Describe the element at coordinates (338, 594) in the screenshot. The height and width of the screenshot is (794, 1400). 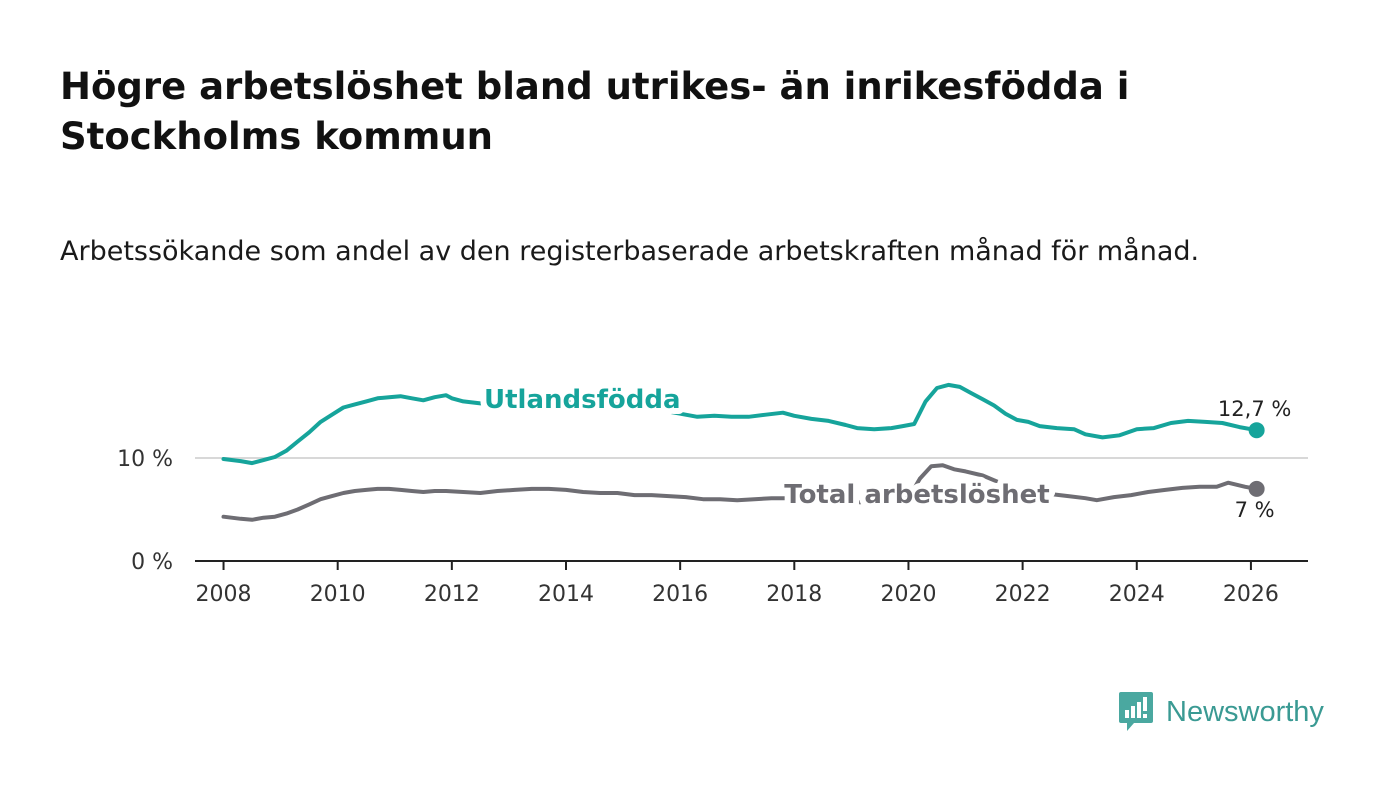
I see `x-tick-label: 2010` at that location.